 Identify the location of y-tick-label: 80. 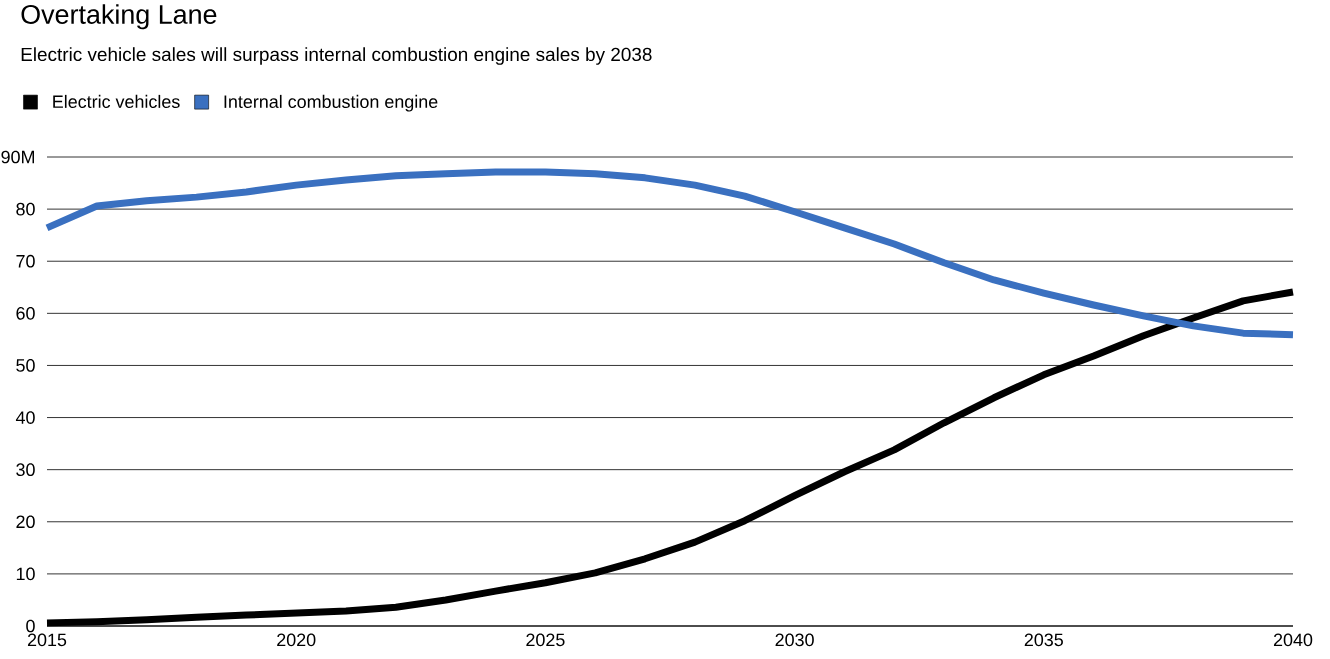
(25, 209).